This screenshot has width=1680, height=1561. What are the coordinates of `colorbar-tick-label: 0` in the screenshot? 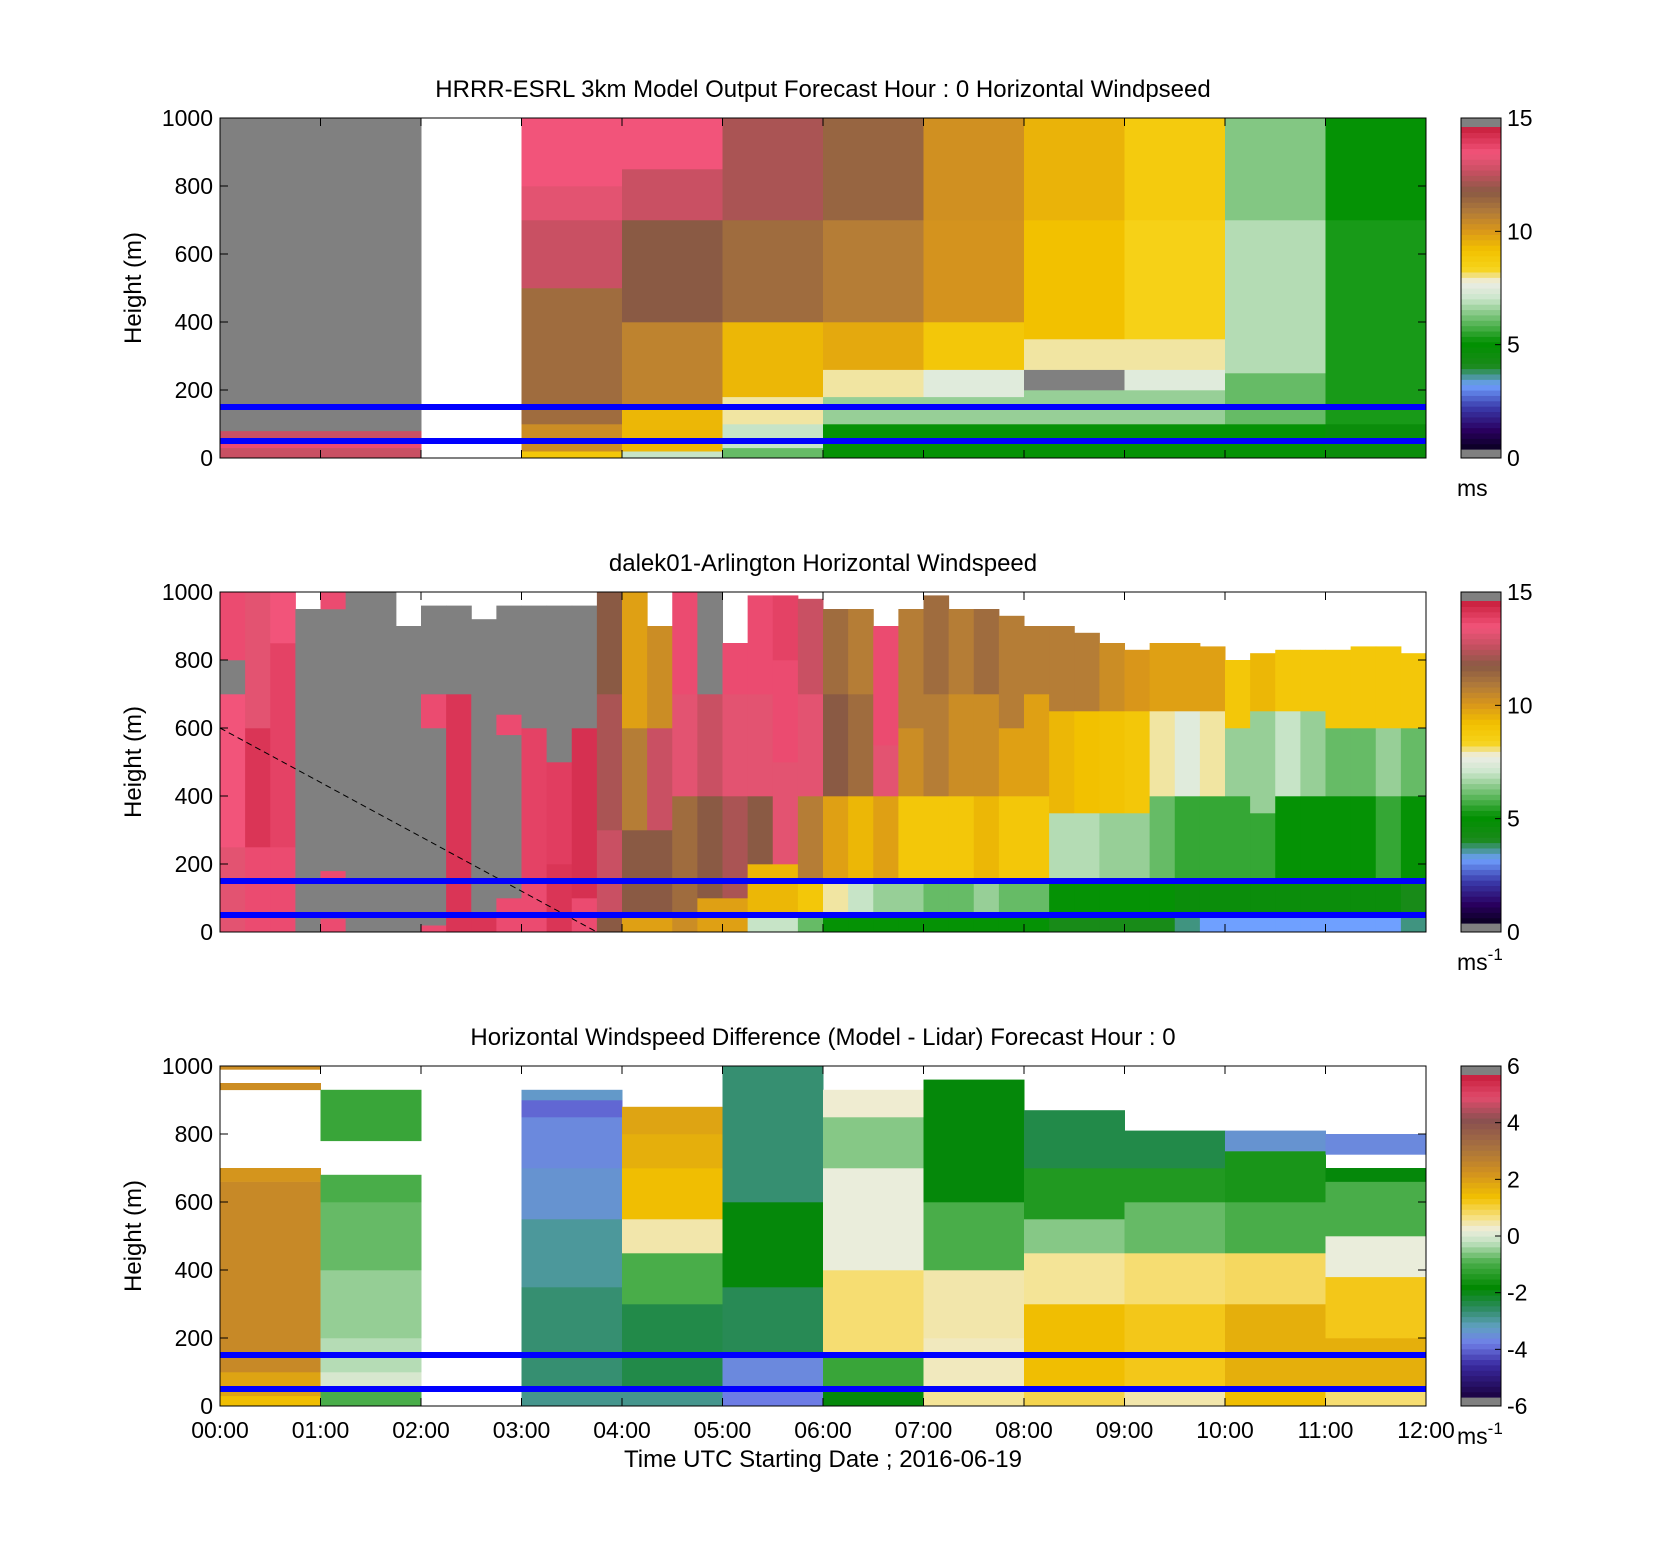 It's located at (1513, 458).